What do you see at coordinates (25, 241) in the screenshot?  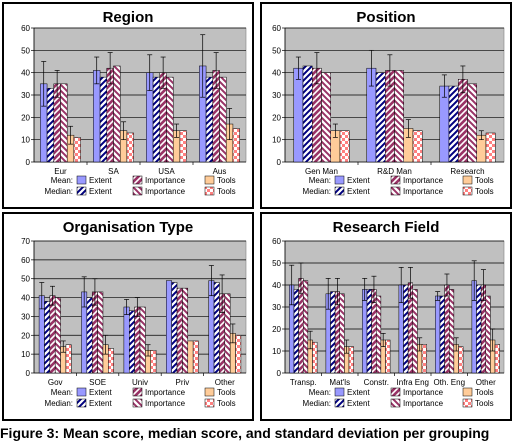 I see `y-tick-label: 70` at bounding box center [25, 241].